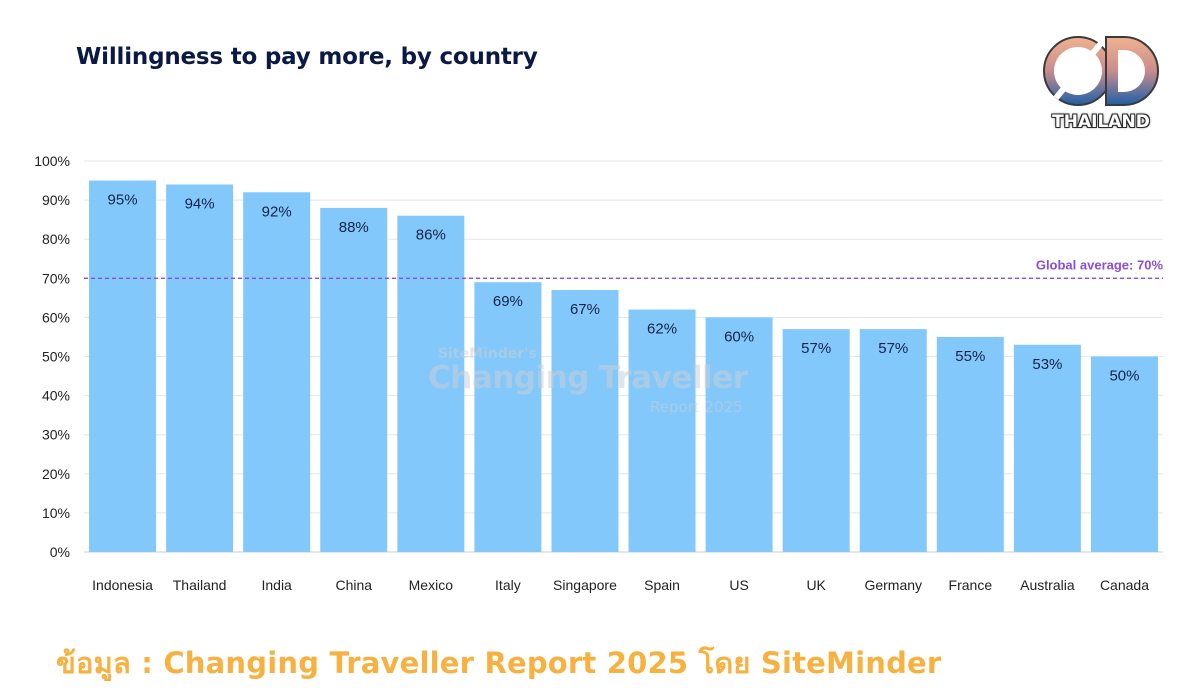 This screenshot has height=700, width=1200. I want to click on bar-value-label: 55%, so click(970, 356).